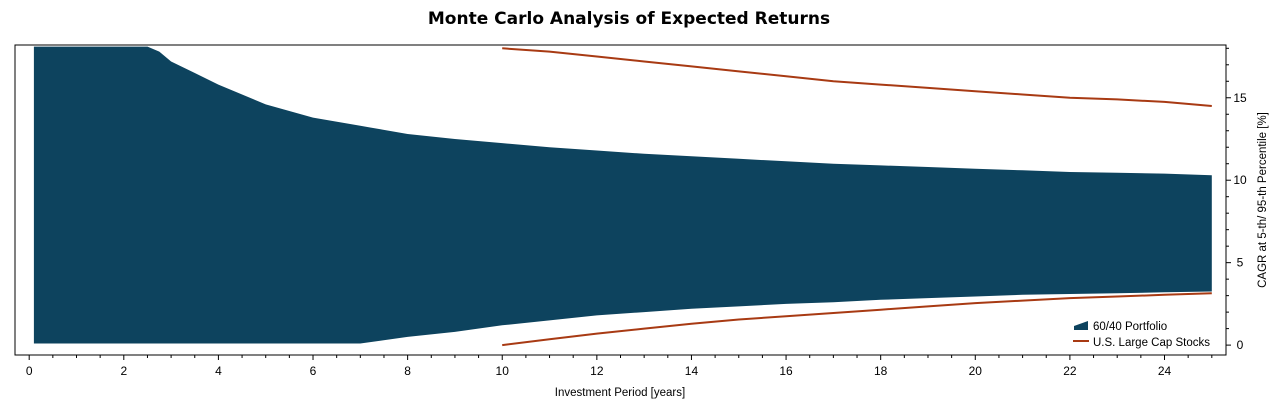 The image size is (1280, 414). What do you see at coordinates (629, 19) in the screenshot?
I see `chart-title: Monte Carlo Analysis of Expected Returns` at bounding box center [629, 19].